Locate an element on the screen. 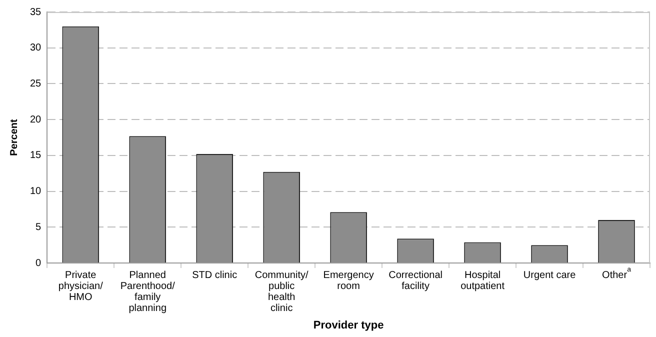 The width and height of the screenshot is (656, 337). x-tick-label: Hospital outpatient is located at coordinates (482, 281).